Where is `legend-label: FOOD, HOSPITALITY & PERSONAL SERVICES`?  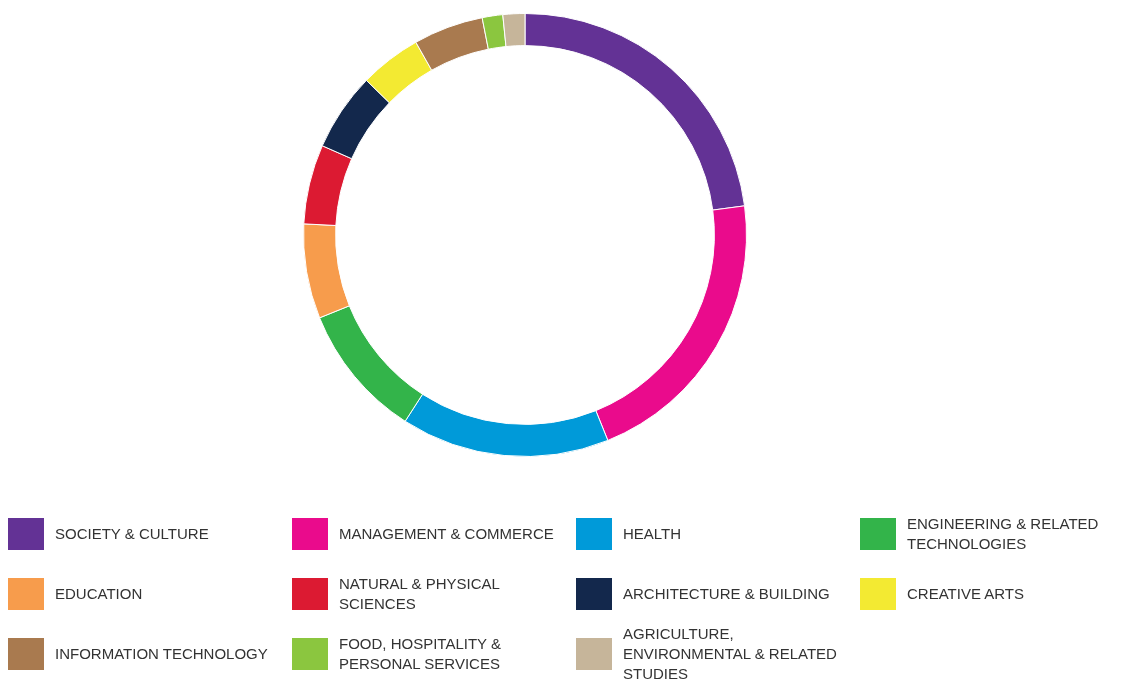 legend-label: FOOD, HOSPITALITY & PERSONAL SERVICES is located at coordinates (420, 654).